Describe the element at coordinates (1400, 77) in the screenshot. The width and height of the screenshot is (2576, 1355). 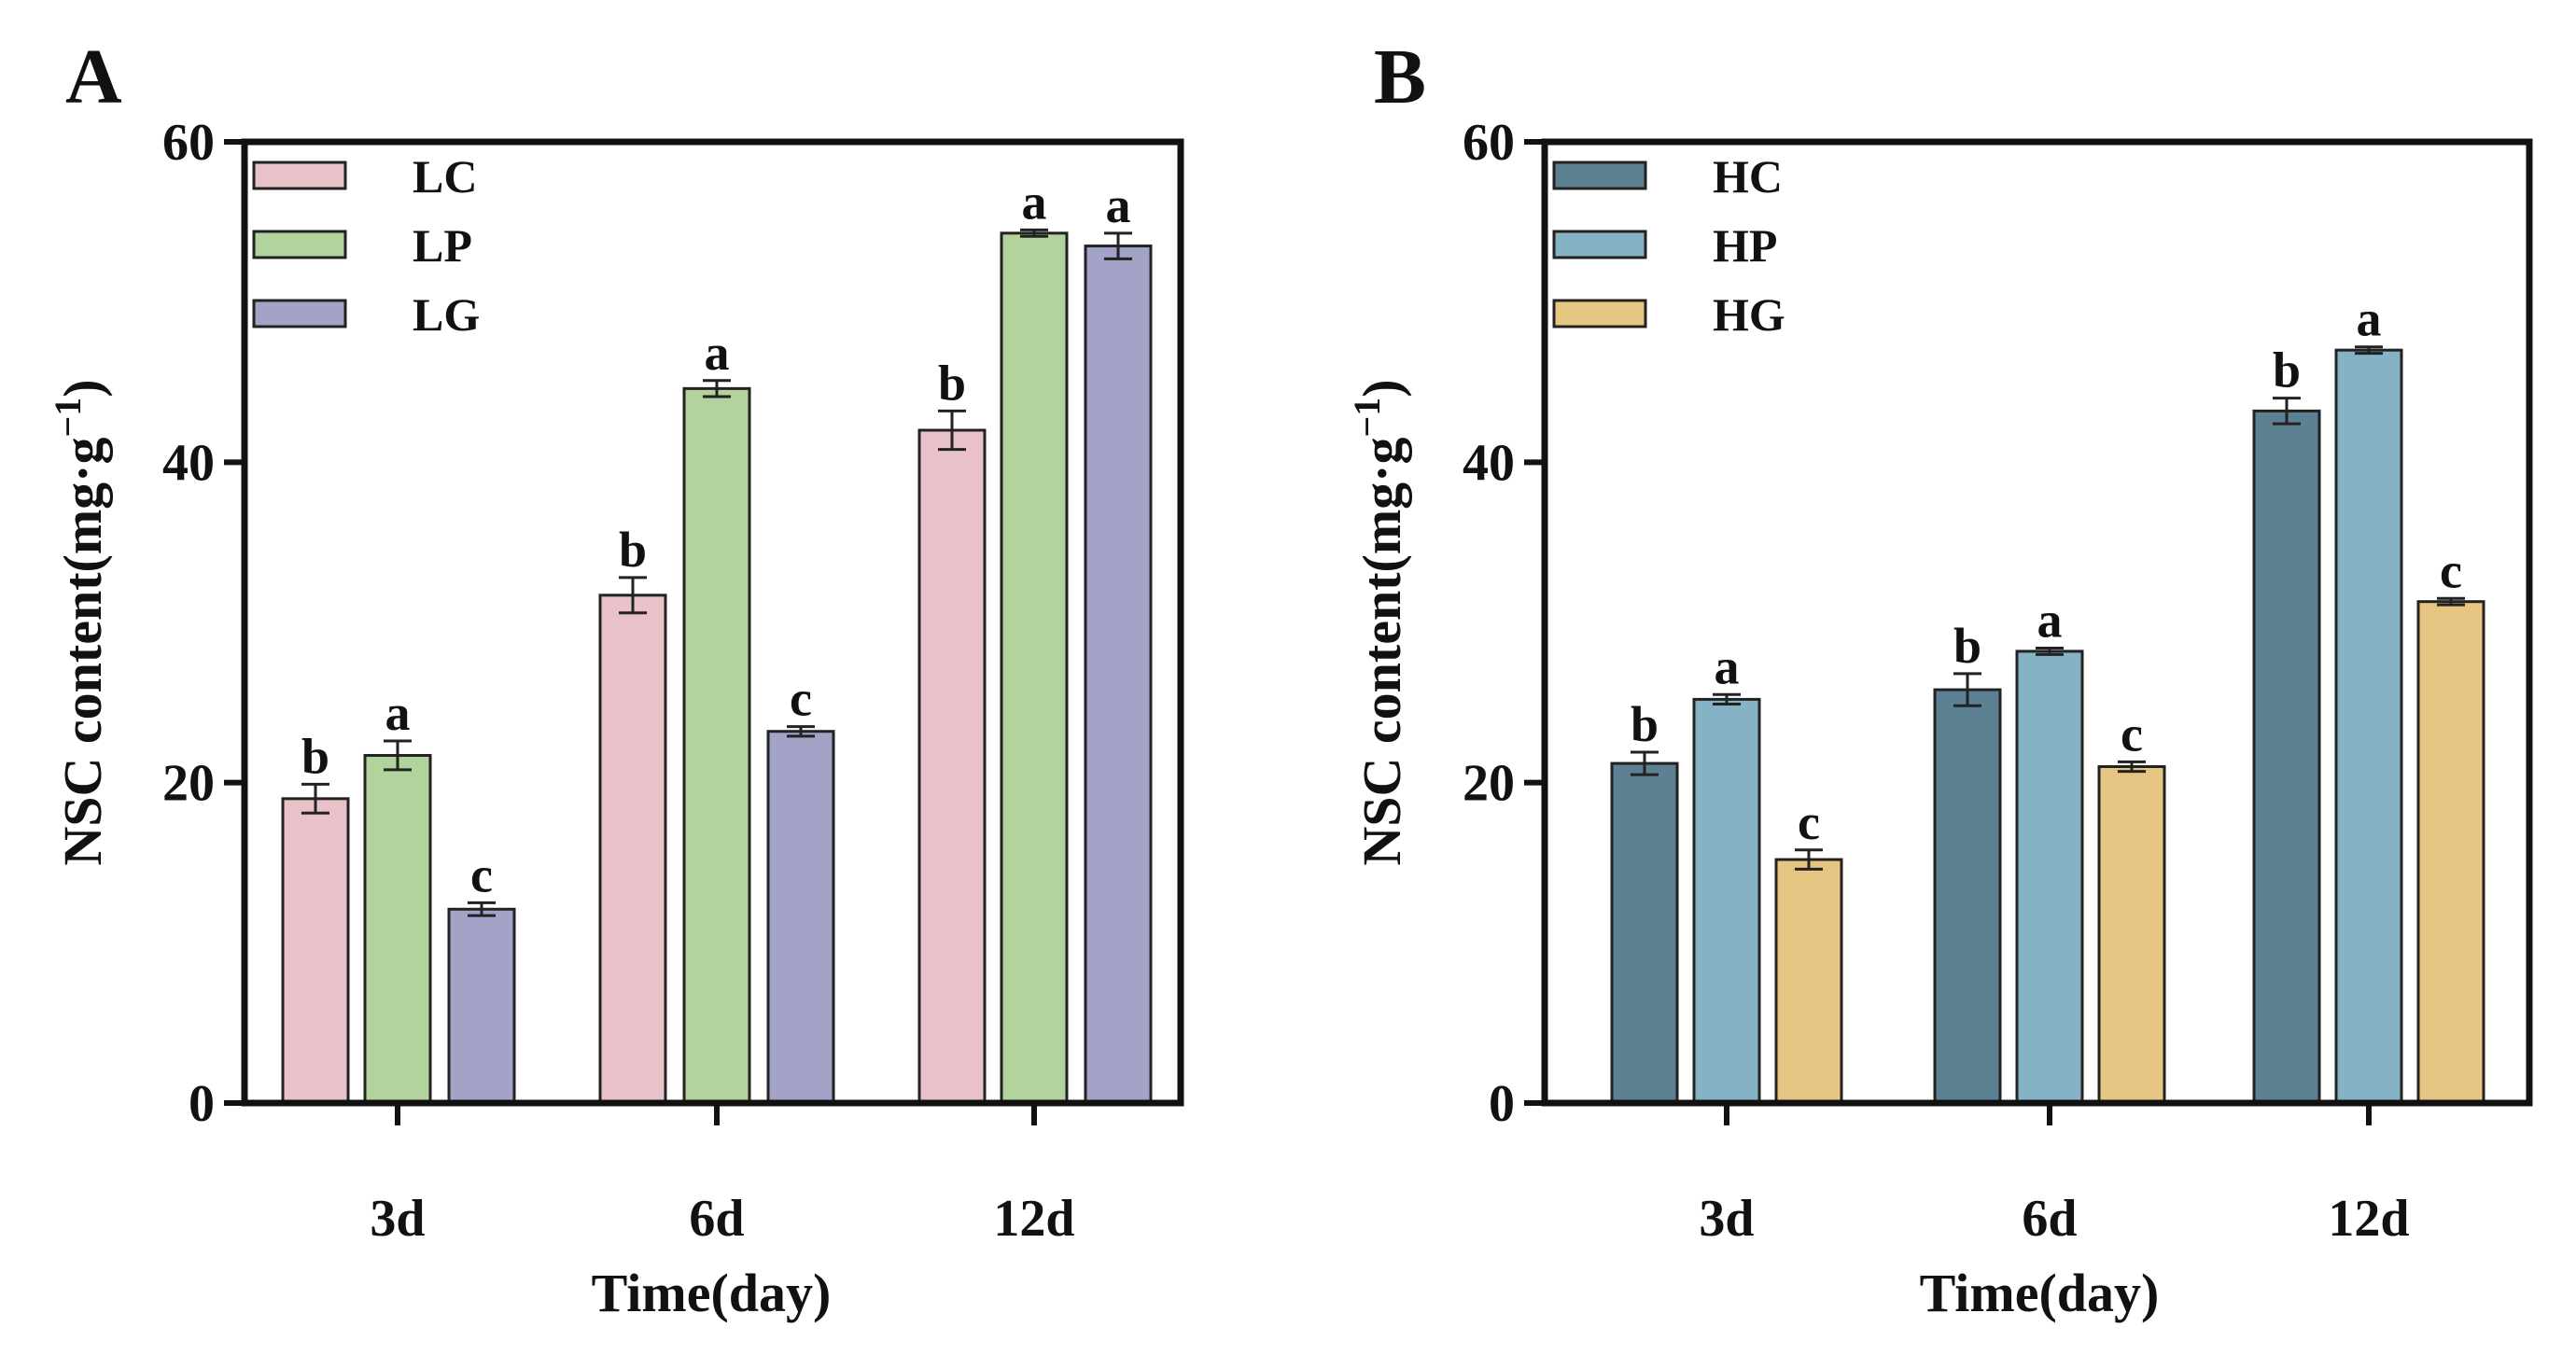
I see `panel-letter: B` at that location.